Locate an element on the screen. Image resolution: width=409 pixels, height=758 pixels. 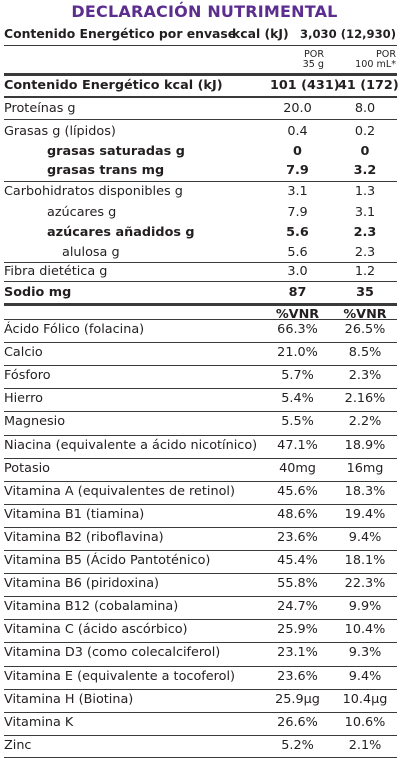
vitamin-vnr-100ml: 26.5% is located at coordinates (365, 329).